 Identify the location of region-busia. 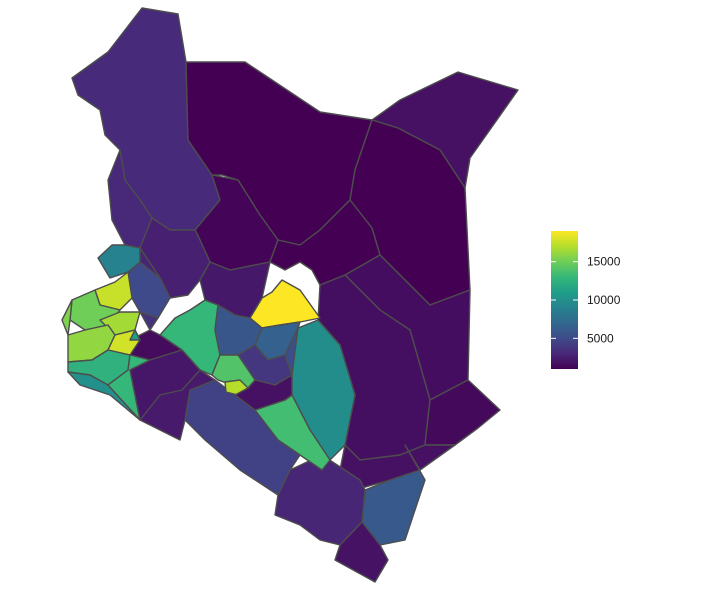
(67, 317).